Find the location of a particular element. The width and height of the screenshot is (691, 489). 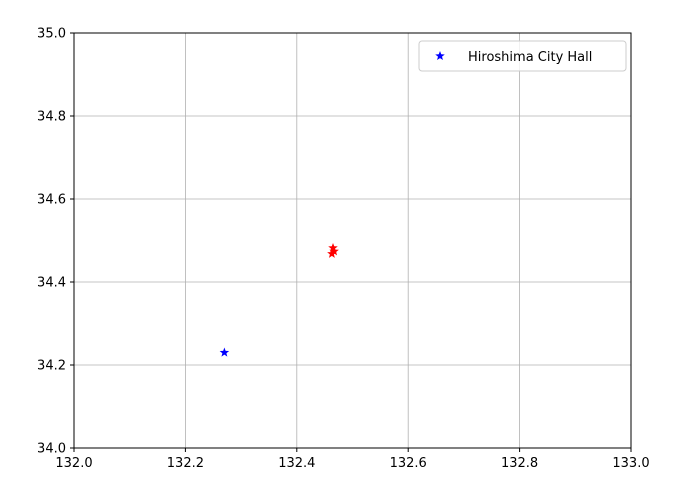

y-tick-label: 34.6 is located at coordinates (51, 200).